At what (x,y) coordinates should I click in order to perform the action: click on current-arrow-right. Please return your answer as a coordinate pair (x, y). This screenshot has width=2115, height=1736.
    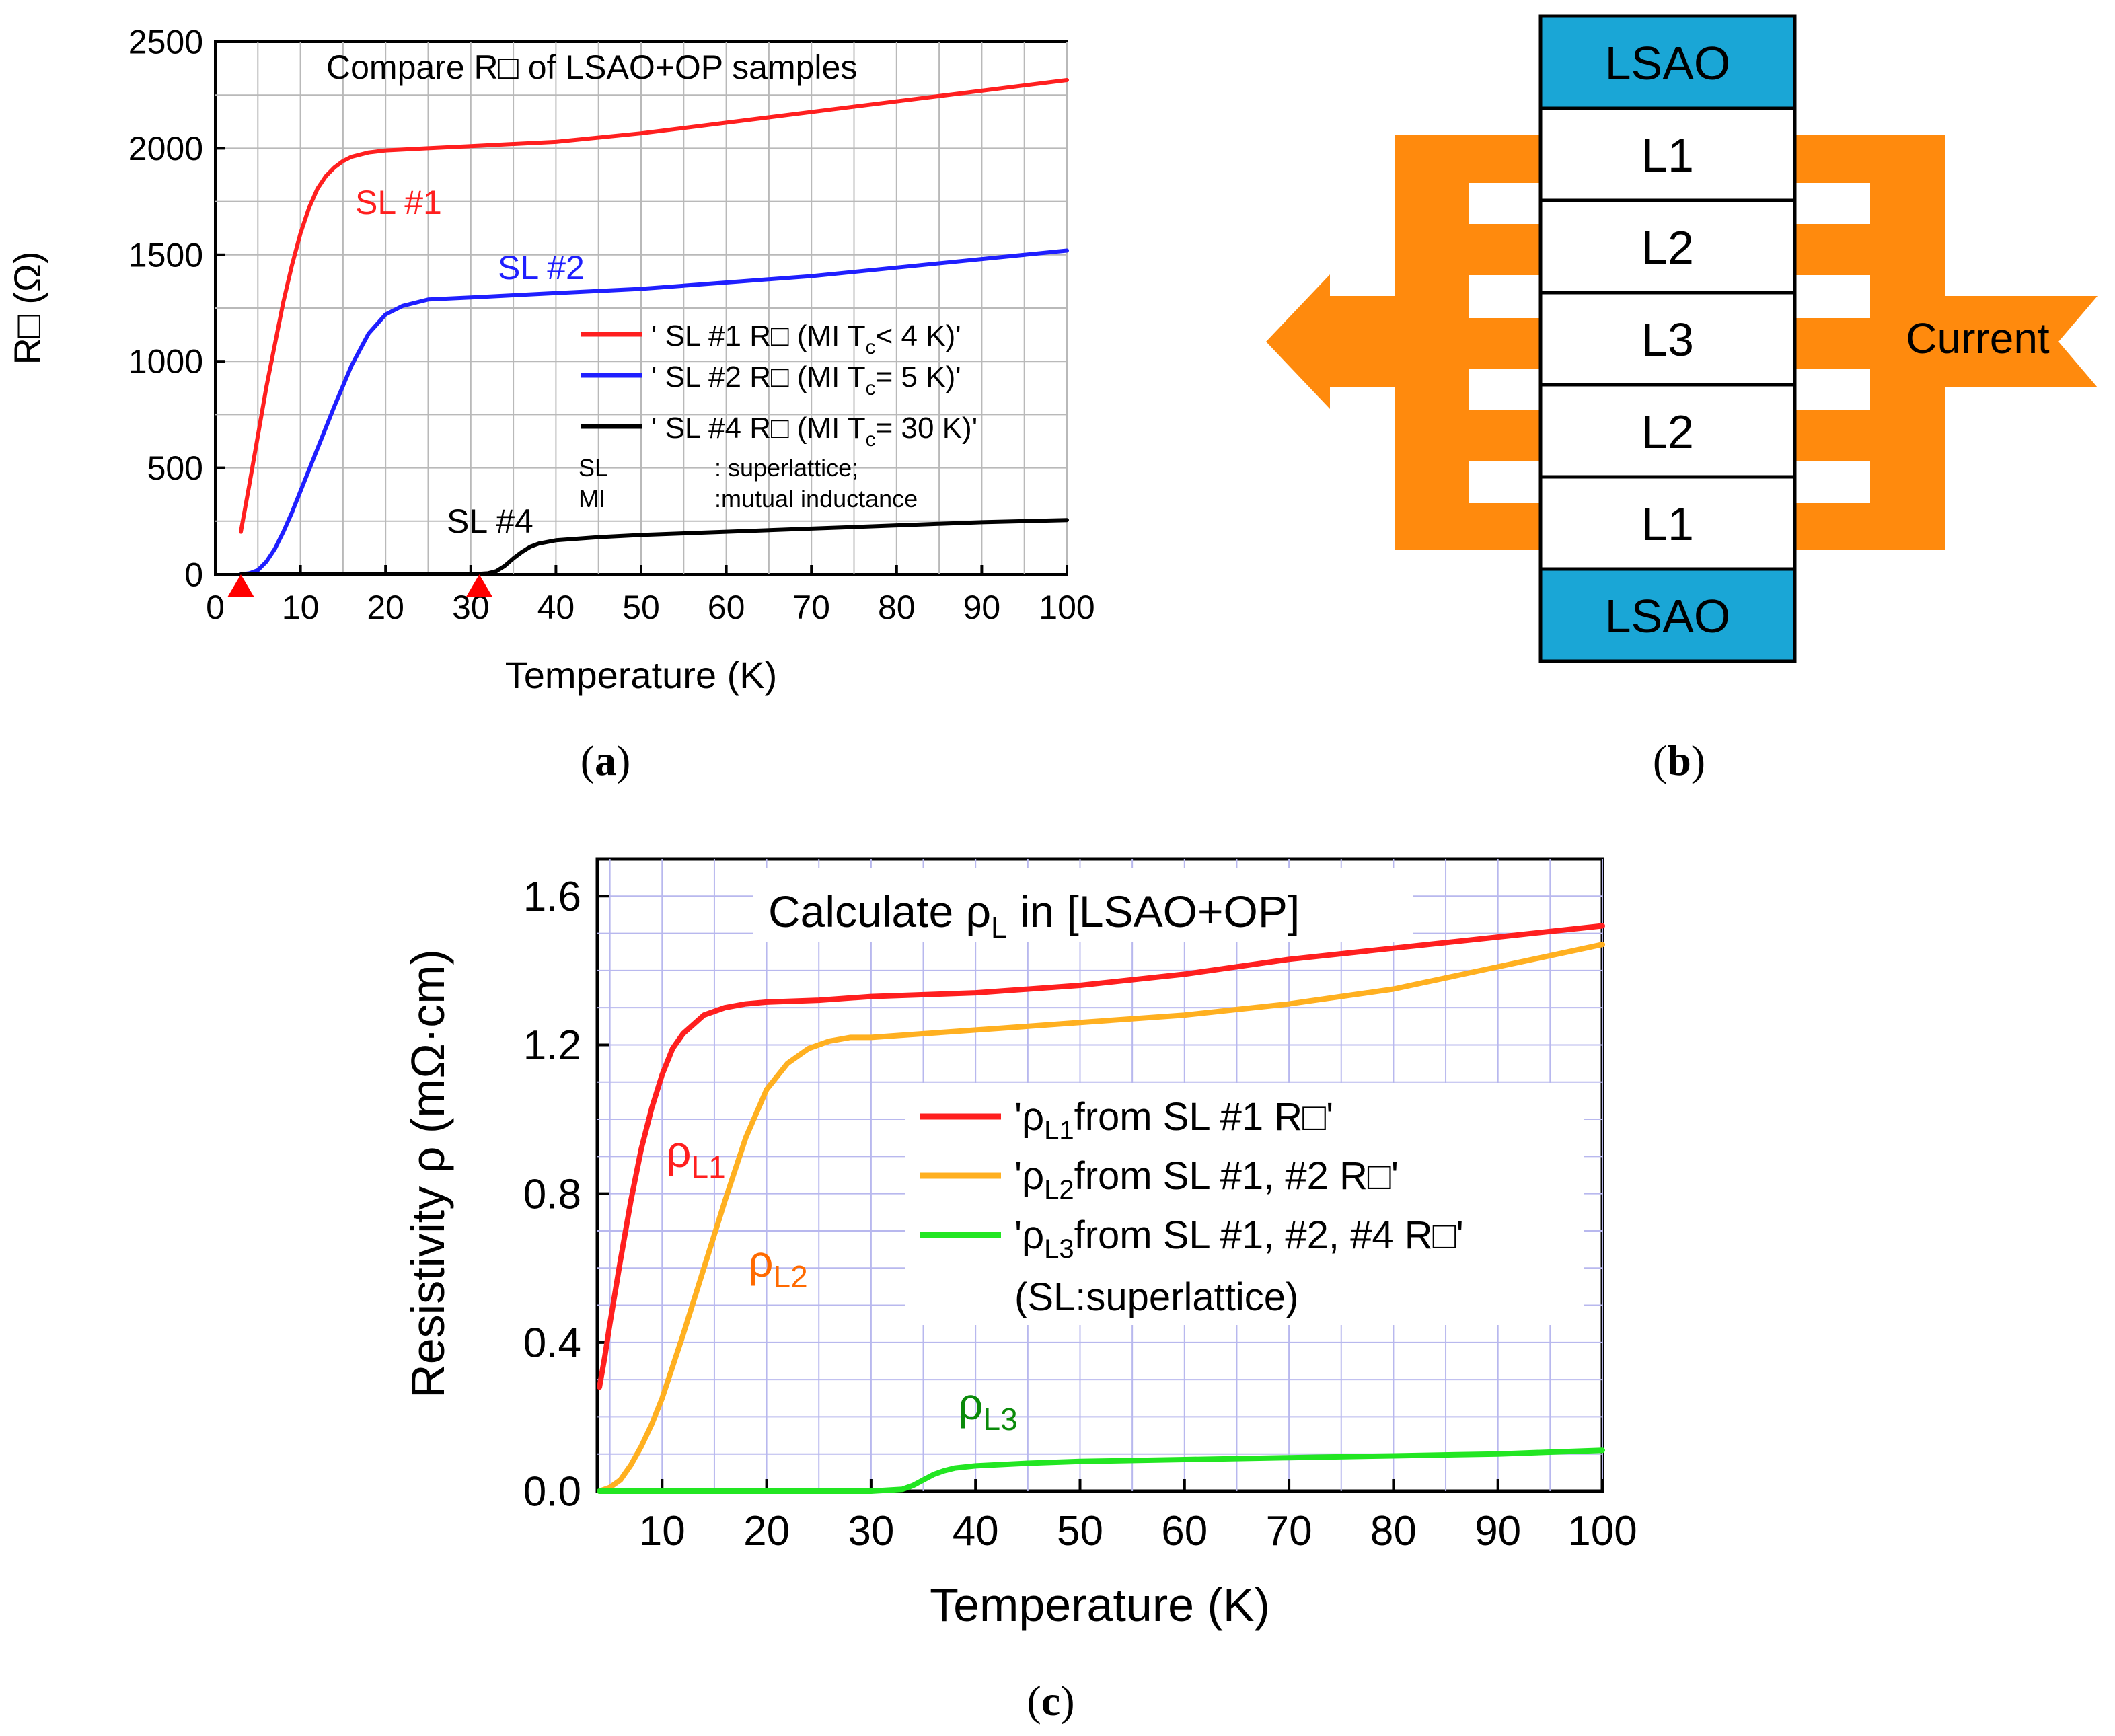
    Looking at the image, I should click on (1946, 342).